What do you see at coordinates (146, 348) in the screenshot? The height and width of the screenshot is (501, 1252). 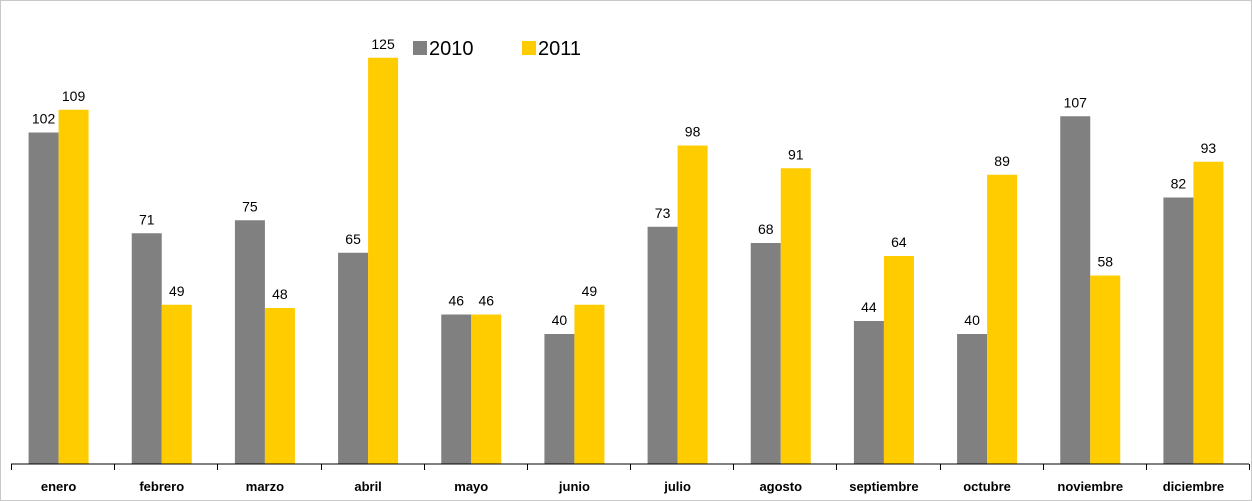 I see `bar-2010-febrero` at bounding box center [146, 348].